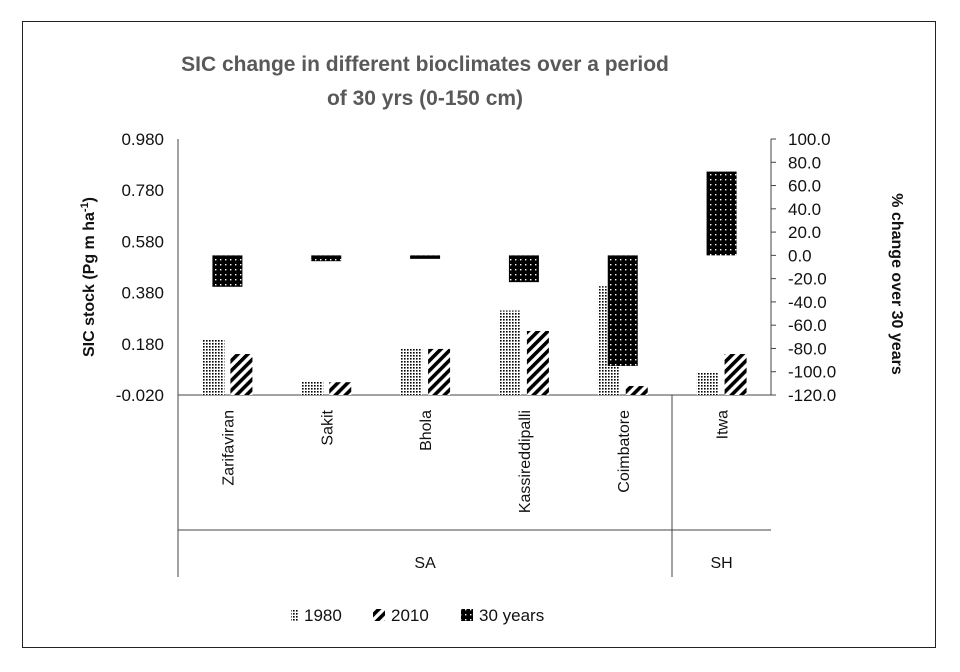  I want to click on category-label: Sakit, so click(327, 427).